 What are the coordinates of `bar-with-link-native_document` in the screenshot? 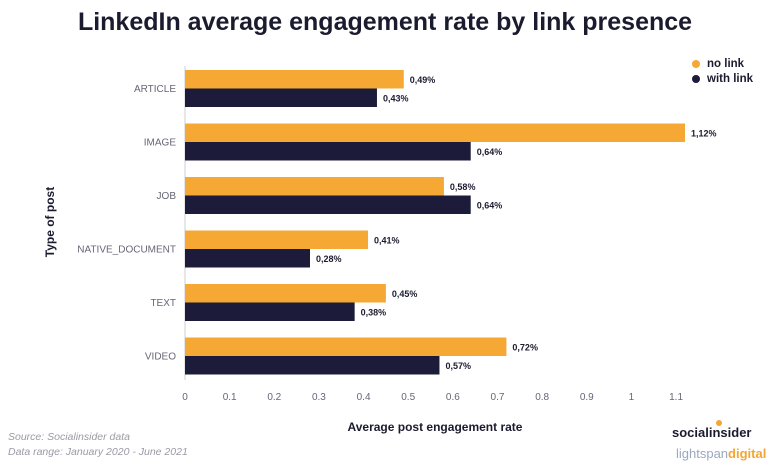 It's located at (247, 258).